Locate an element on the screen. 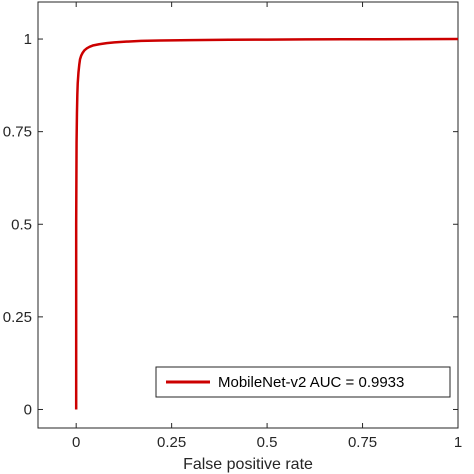 The height and width of the screenshot is (474, 474). y-tick-label: 1 is located at coordinates (28, 39).